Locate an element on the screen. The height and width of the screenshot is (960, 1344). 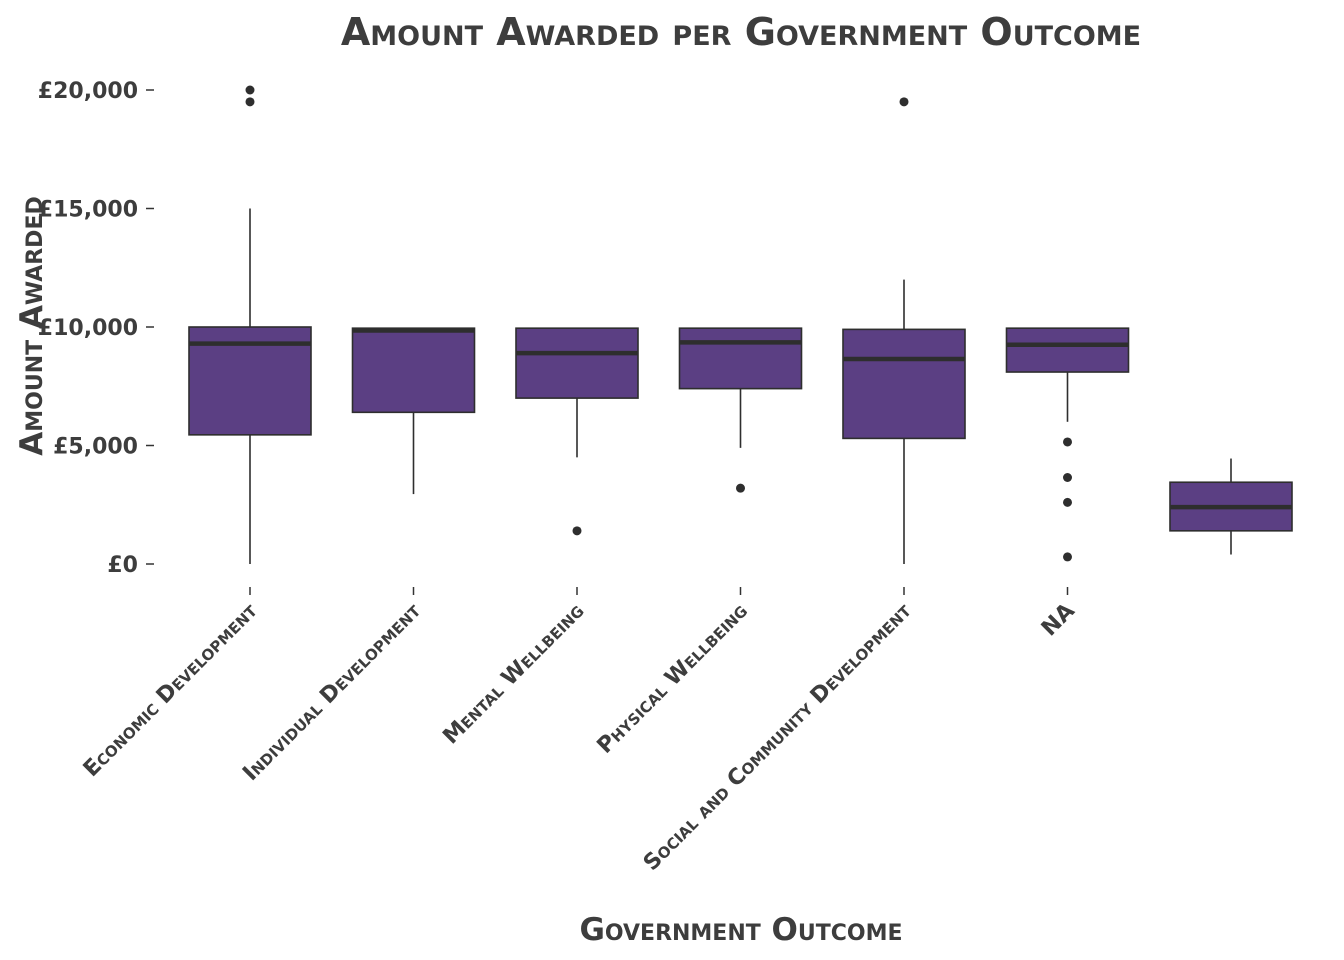
x-tick-label: Individual Development is located at coordinates (332, 692).